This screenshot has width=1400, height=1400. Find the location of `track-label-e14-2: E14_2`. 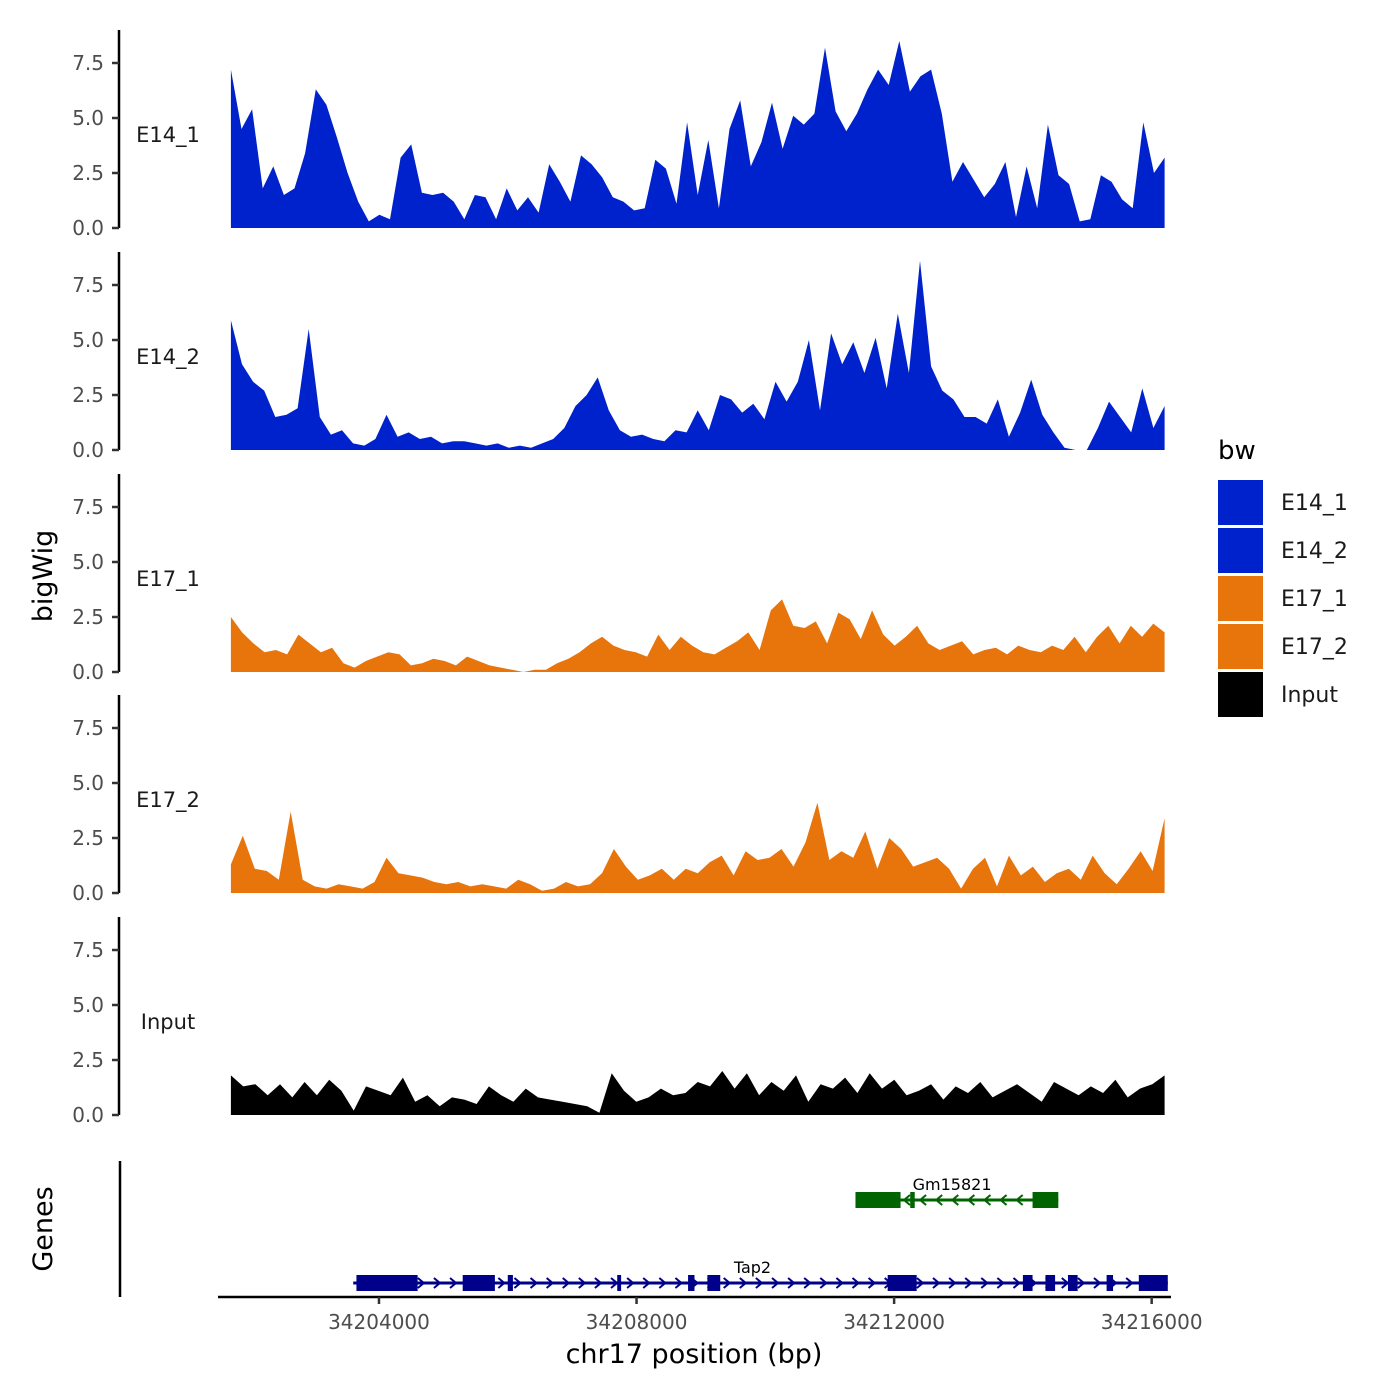

track-label-e14-2: E14_2 is located at coordinates (168, 357).